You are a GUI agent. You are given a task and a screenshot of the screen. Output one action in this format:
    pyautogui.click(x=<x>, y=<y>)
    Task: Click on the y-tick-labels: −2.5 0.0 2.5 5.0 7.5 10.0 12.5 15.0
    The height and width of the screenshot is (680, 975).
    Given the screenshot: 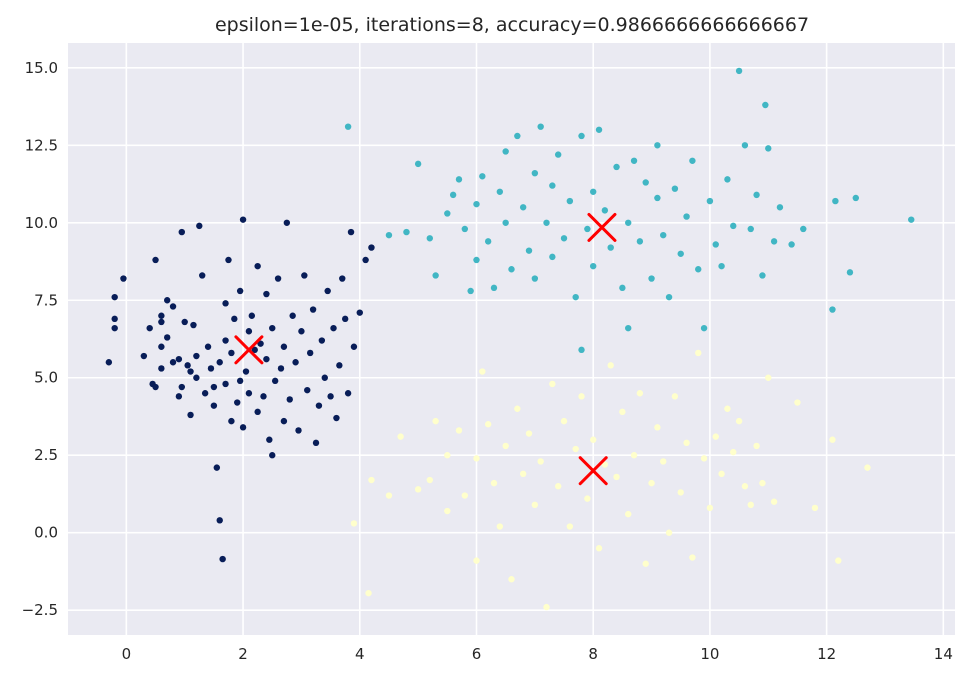 What is the action you would take?
    pyautogui.click(x=40, y=339)
    